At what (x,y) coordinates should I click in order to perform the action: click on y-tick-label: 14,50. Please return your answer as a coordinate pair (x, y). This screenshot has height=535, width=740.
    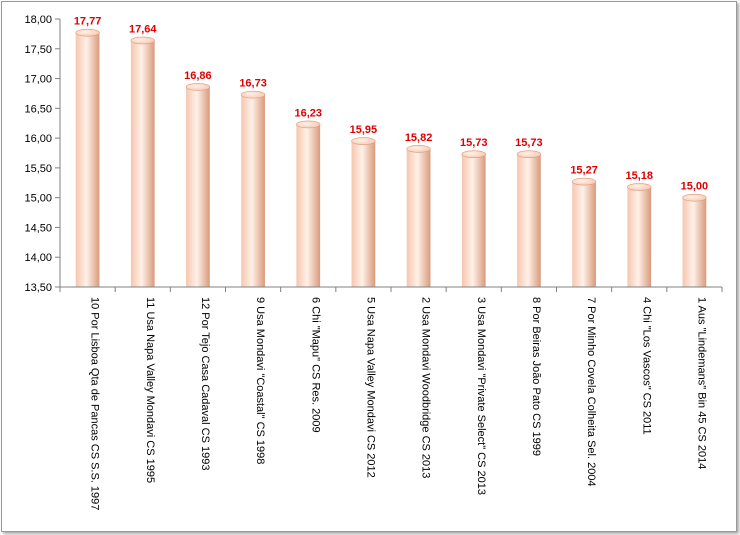
    Looking at the image, I should click on (38, 228).